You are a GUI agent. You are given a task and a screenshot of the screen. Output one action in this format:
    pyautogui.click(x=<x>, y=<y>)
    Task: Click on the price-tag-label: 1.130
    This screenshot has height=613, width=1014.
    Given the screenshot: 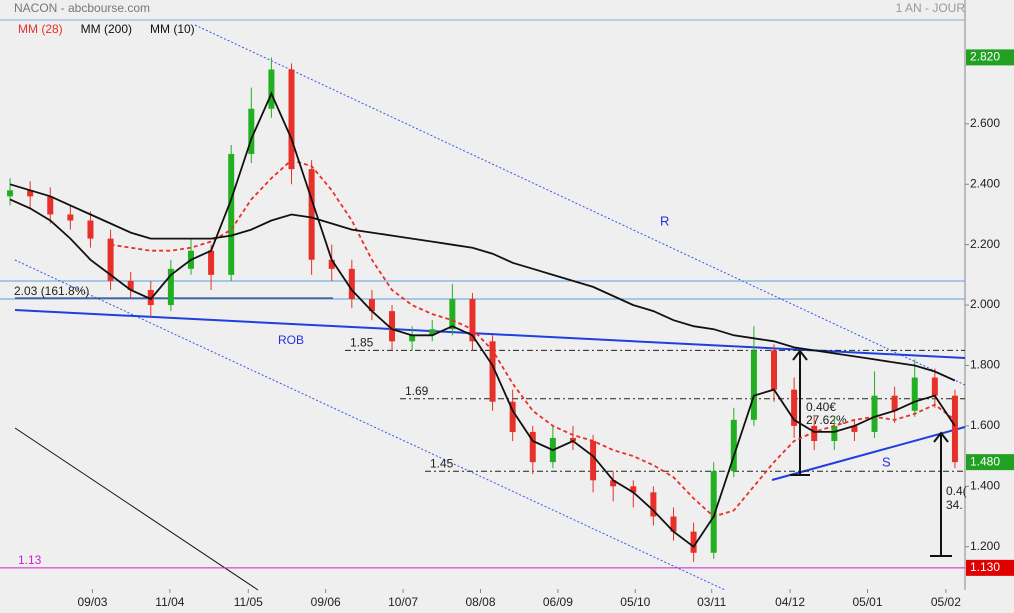 What is the action you would take?
    pyautogui.click(x=985, y=567)
    